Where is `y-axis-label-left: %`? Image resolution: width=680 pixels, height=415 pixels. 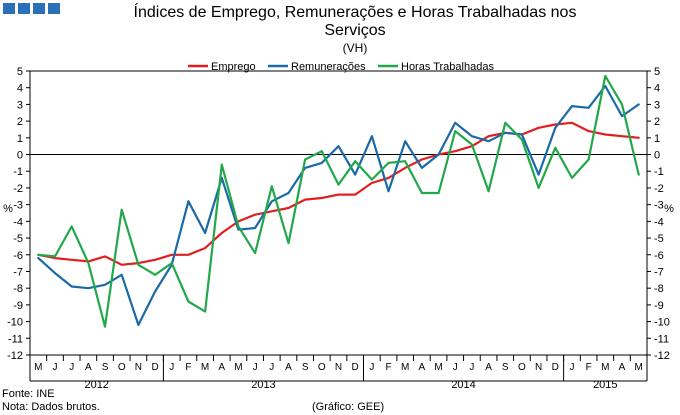 y-axis-label-left: % is located at coordinates (8, 209).